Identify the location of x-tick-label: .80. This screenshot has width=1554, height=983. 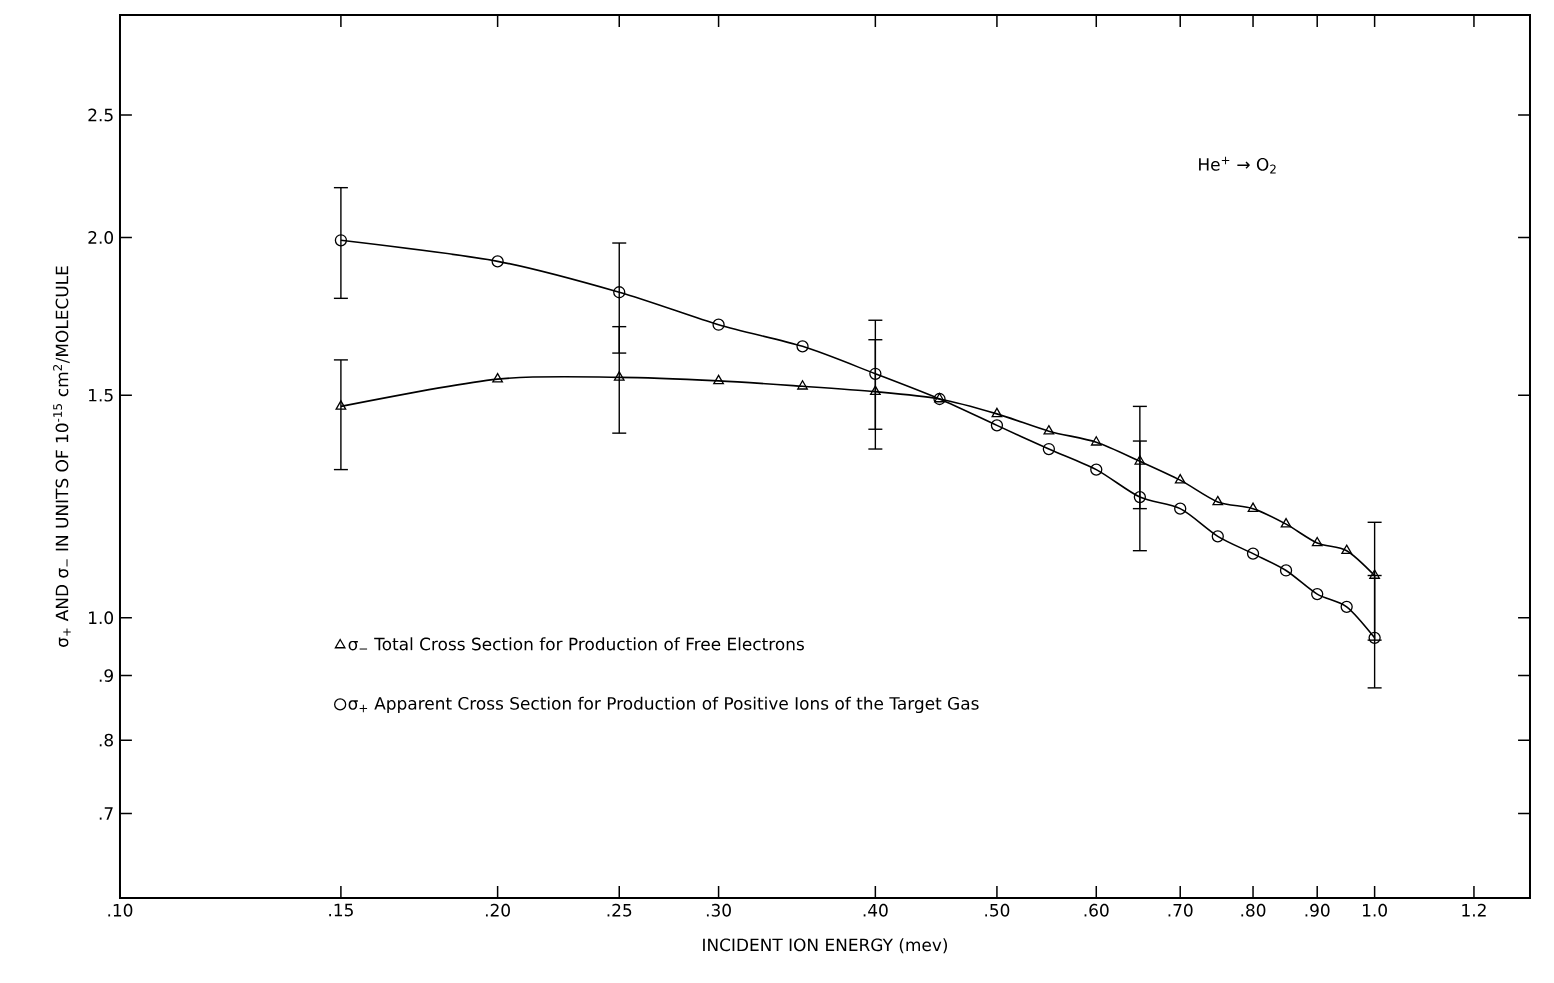
(1253, 910).